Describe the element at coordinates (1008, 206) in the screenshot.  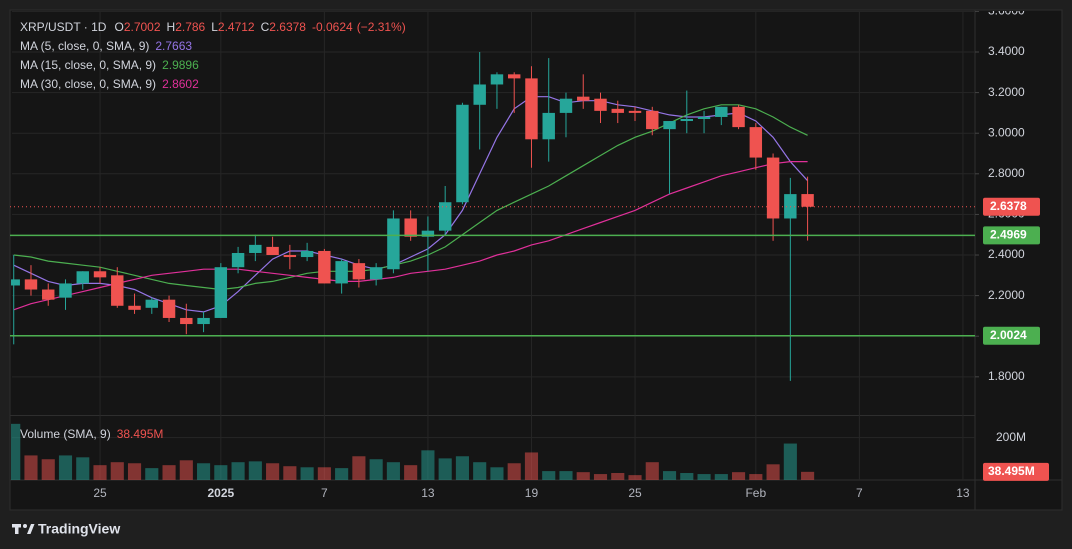
I see `price-label: 2.6378` at that location.